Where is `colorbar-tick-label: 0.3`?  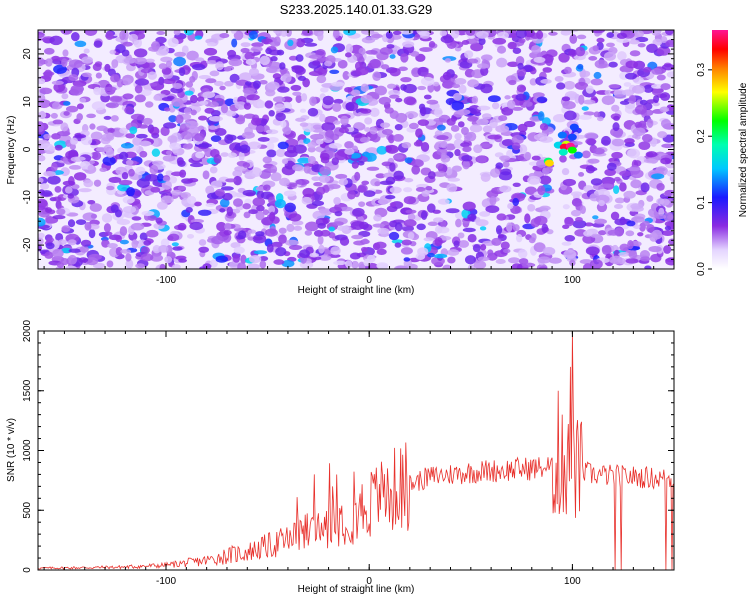 colorbar-tick-label: 0.3 is located at coordinates (701, 69).